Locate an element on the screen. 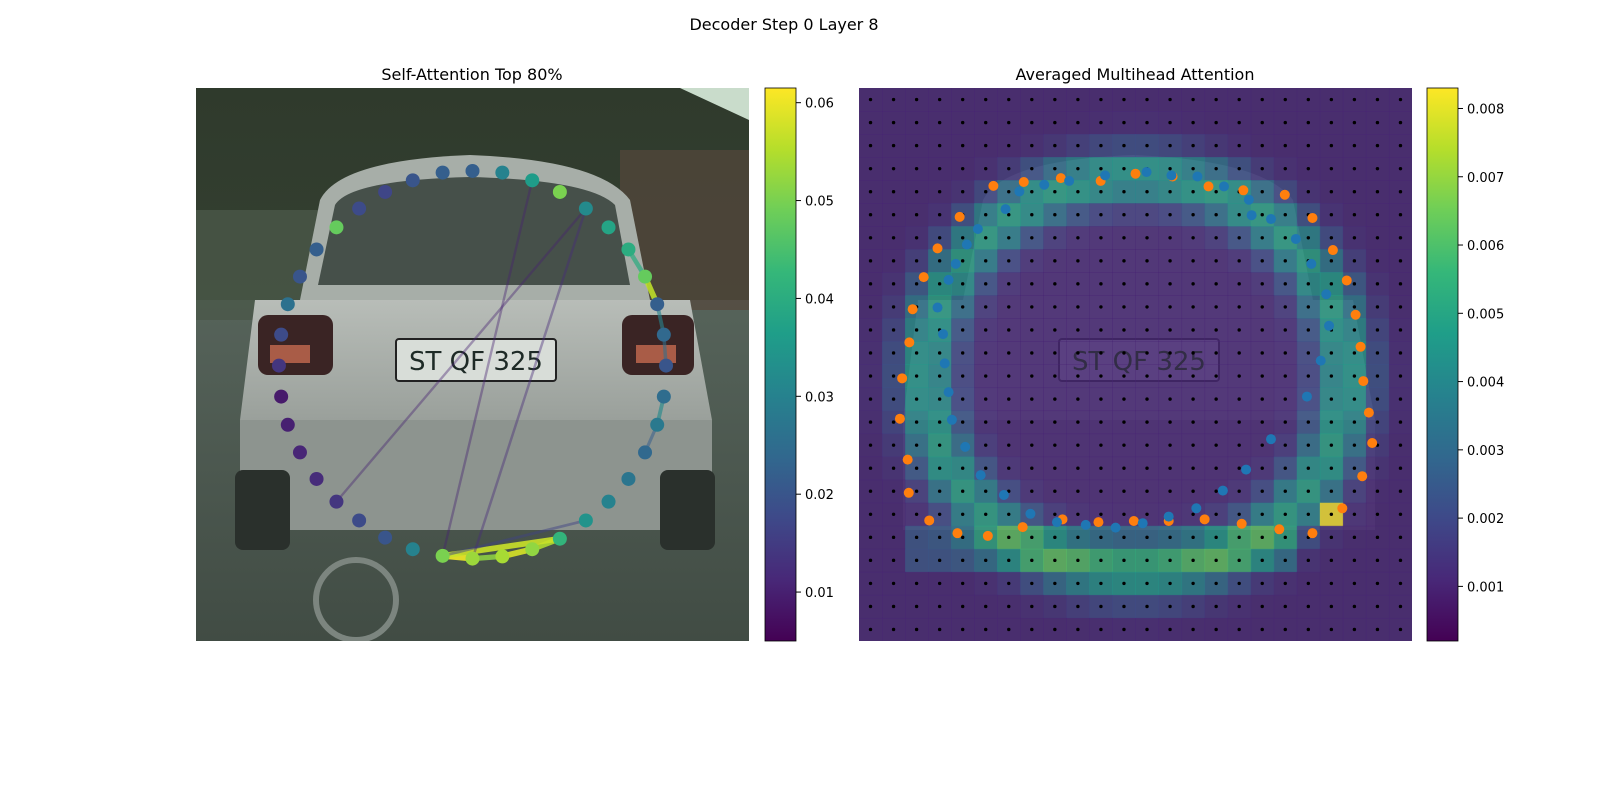 This screenshot has width=1600, height=800. attention-link is located at coordinates (501, 547).